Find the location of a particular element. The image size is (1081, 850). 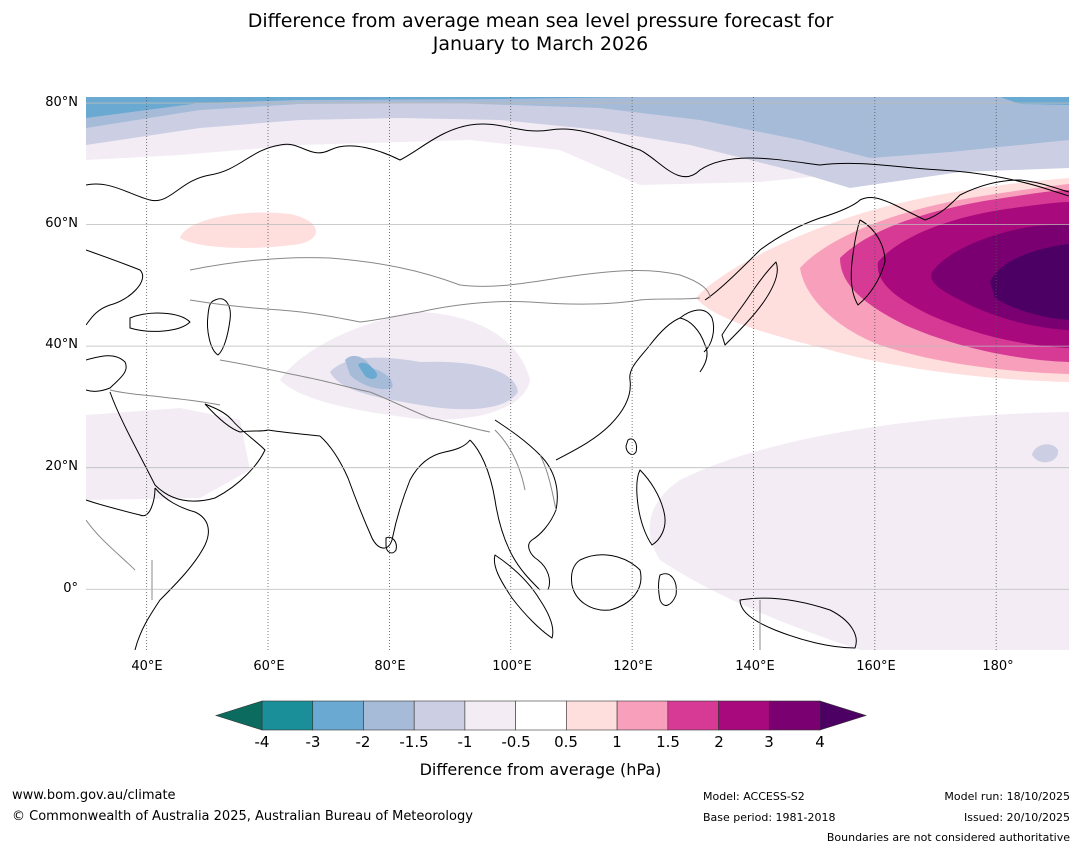

border-iran-afghanistan is located at coordinates (295, 376).